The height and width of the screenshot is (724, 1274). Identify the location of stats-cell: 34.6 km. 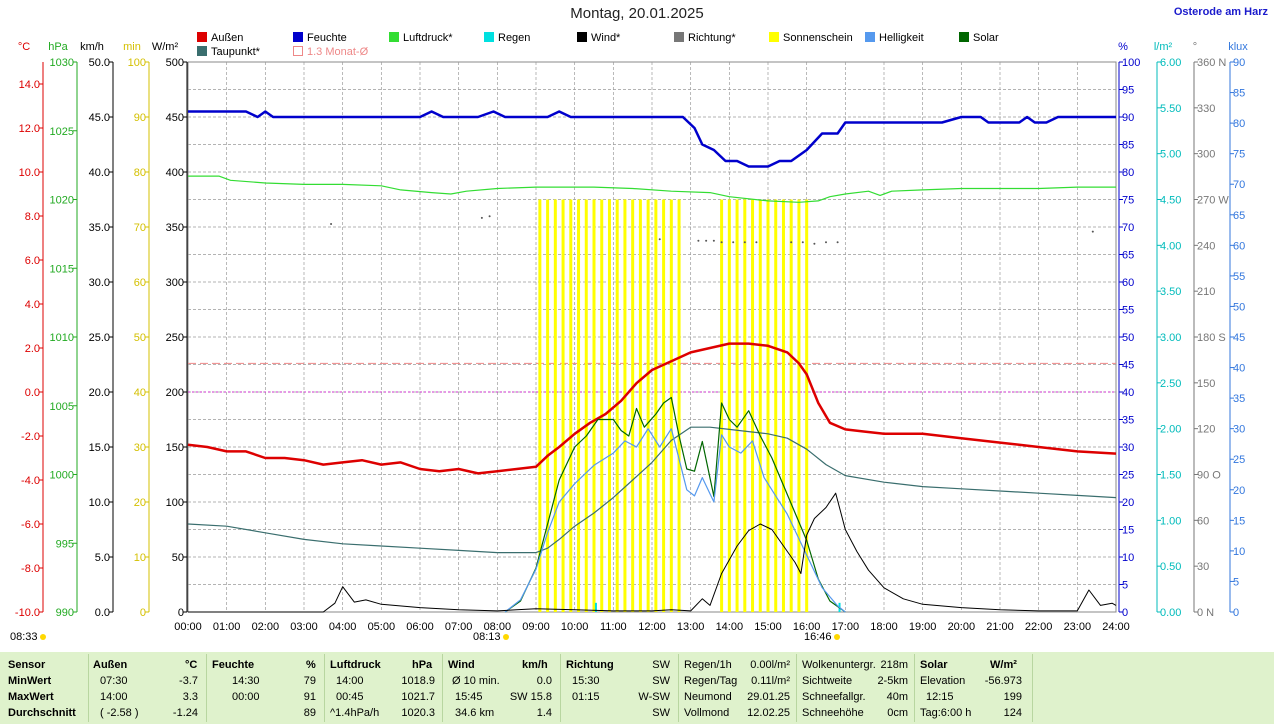
(475, 713).